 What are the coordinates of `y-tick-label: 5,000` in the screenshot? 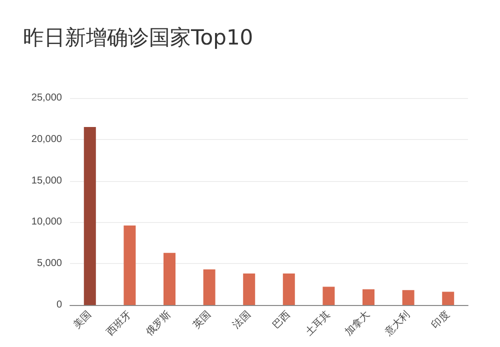 It's located at (49, 264).